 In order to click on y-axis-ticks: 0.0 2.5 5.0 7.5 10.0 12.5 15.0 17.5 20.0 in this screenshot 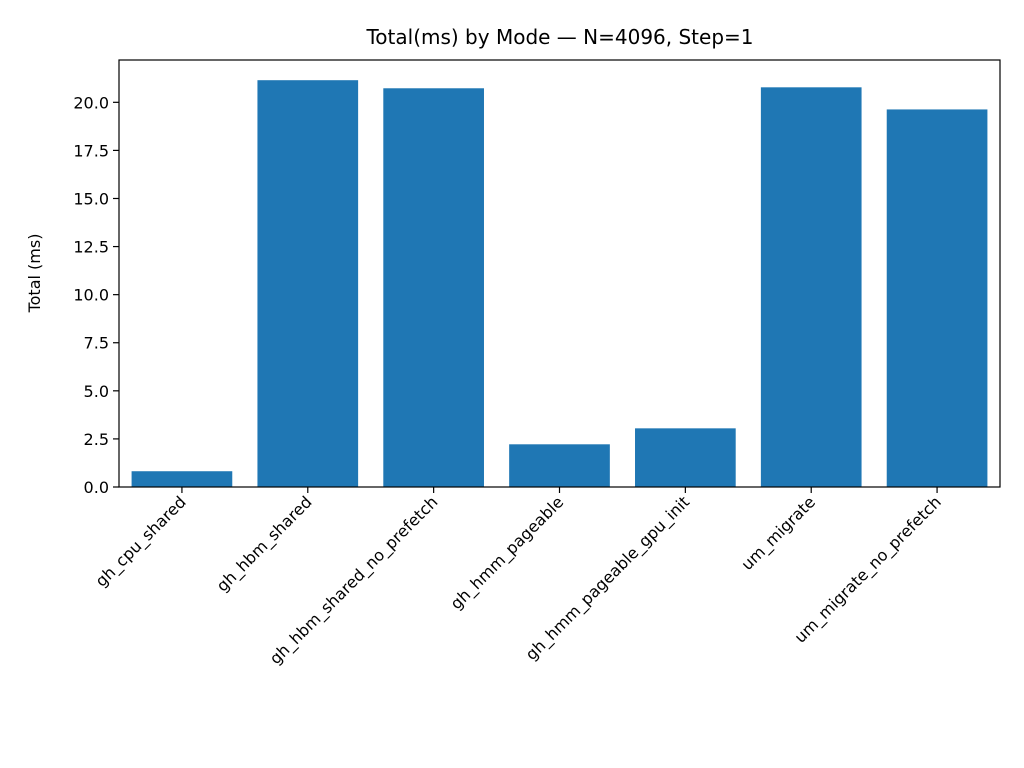, I will do `click(96, 295)`.